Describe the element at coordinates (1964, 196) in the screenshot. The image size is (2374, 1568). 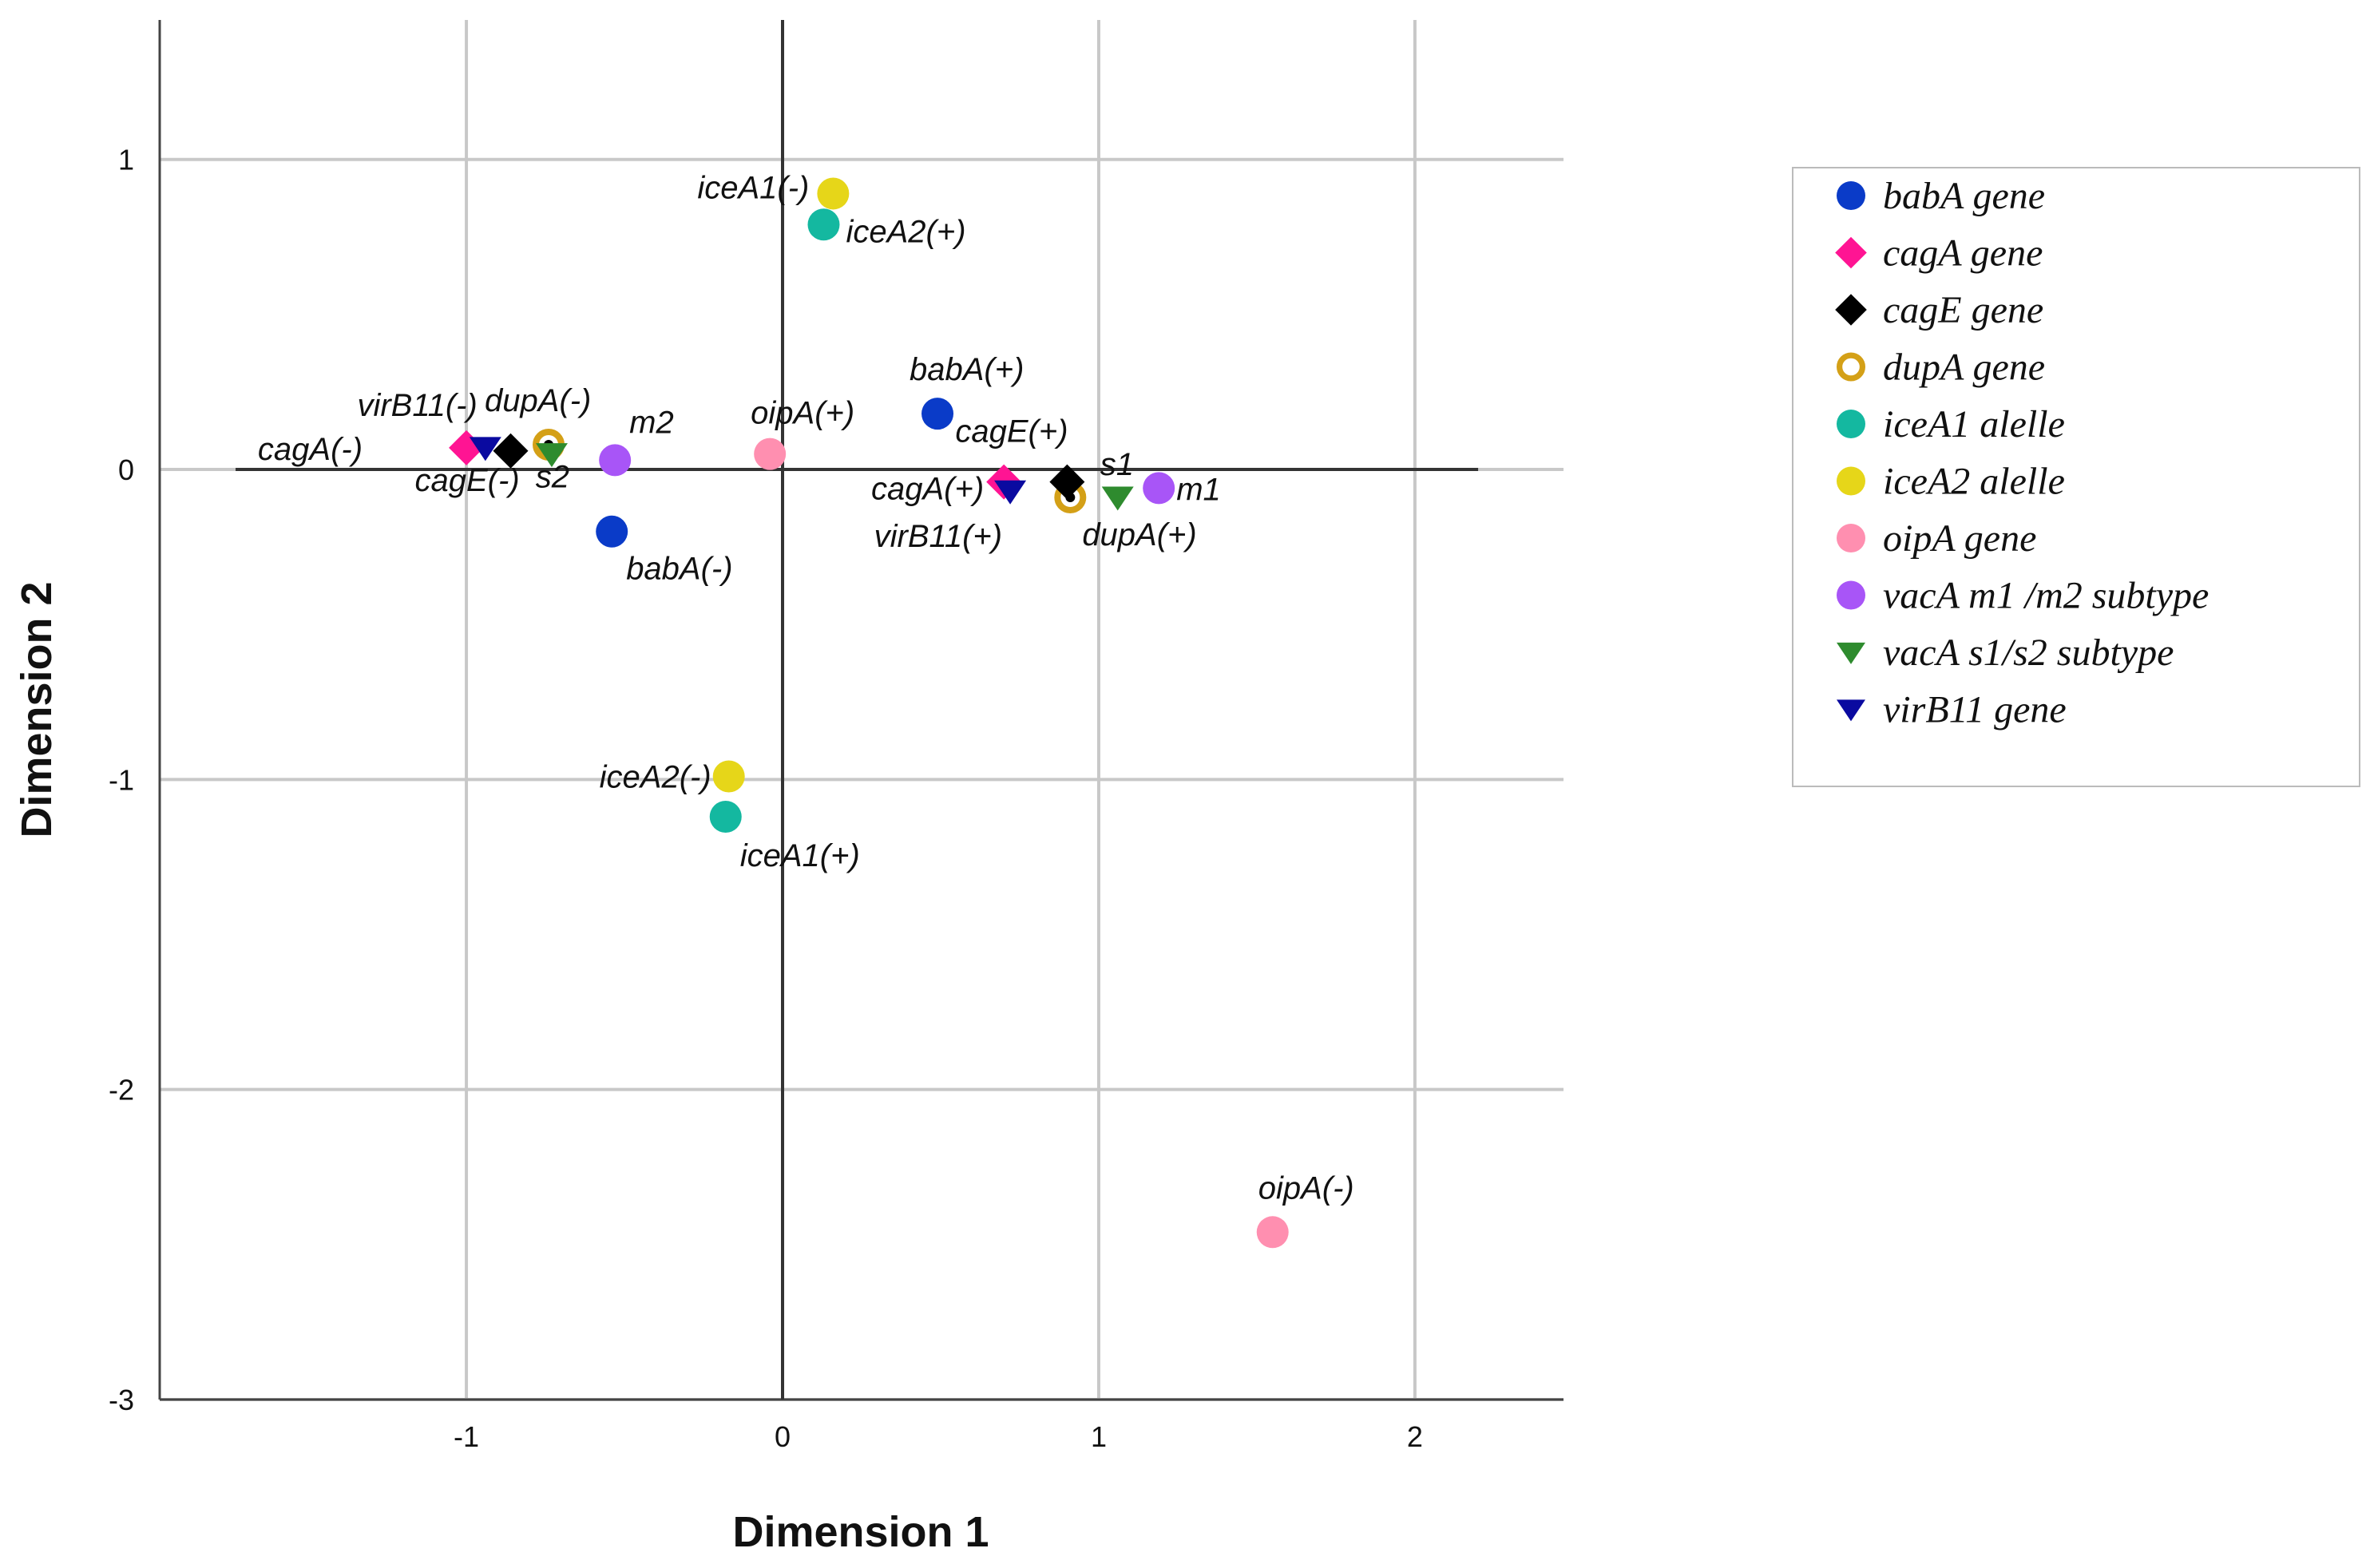
I see `legend-label: babA gene` at that location.